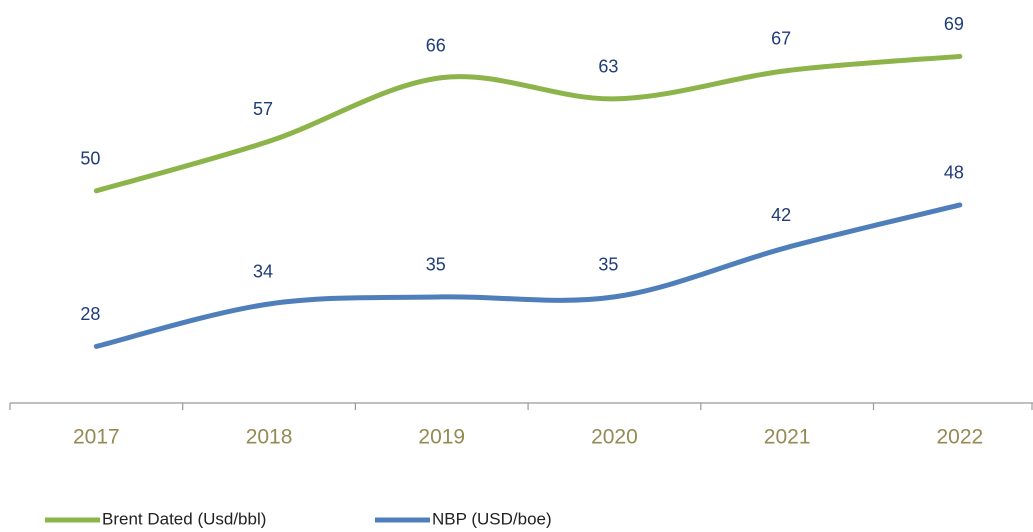 This screenshot has width=1033, height=532. Describe the element at coordinates (954, 24) in the screenshot. I see `data-label: 69` at that location.